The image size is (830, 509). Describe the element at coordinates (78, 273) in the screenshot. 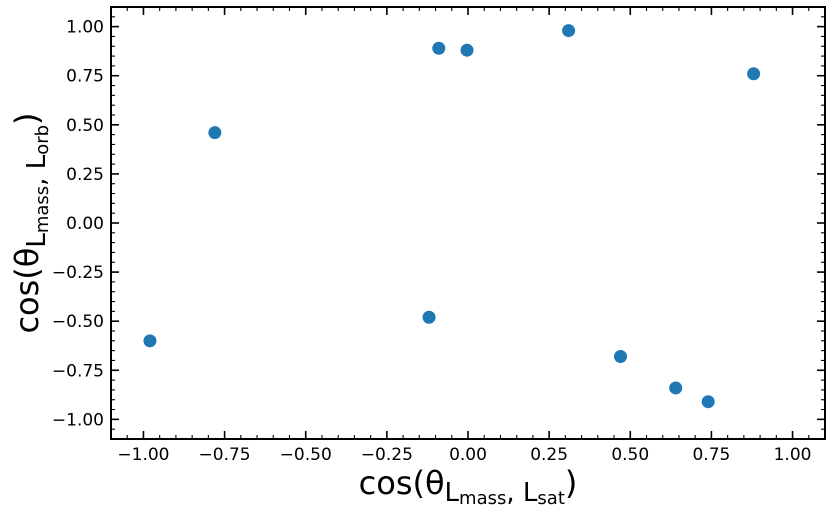

I see `y-tick-label: −0.25` at that location.